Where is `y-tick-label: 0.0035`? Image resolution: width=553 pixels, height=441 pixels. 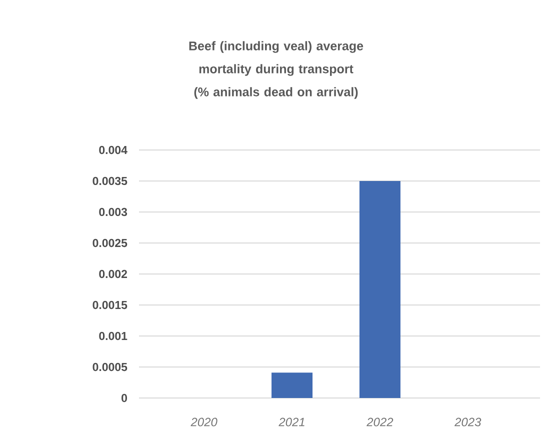 y-tick-label: 0.0035 is located at coordinates (110, 181).